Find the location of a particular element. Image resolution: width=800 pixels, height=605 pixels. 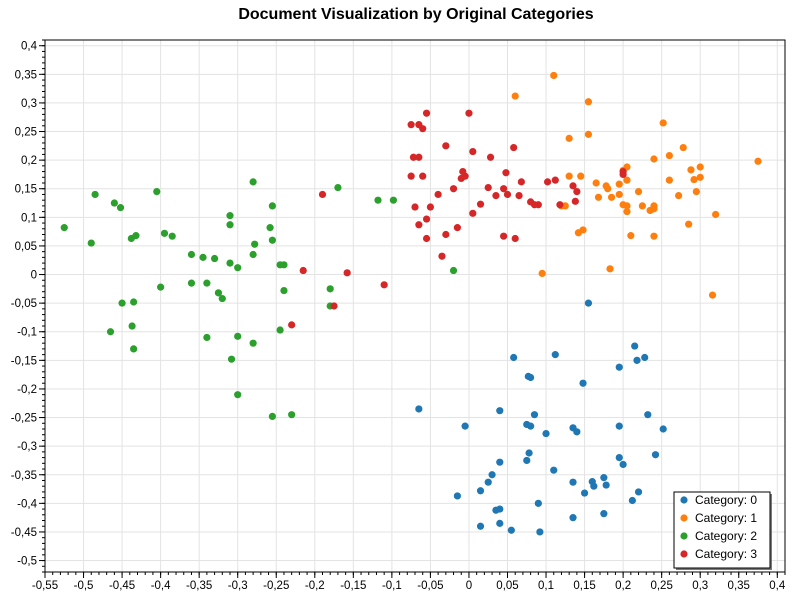

y-tick-label: -0,5 is located at coordinates (27, 562).